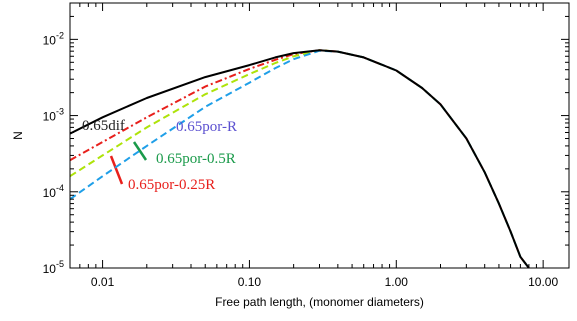  Describe the element at coordinates (53, 115) in the screenshot. I see `y-tick-label: 10⁻³` at that location.